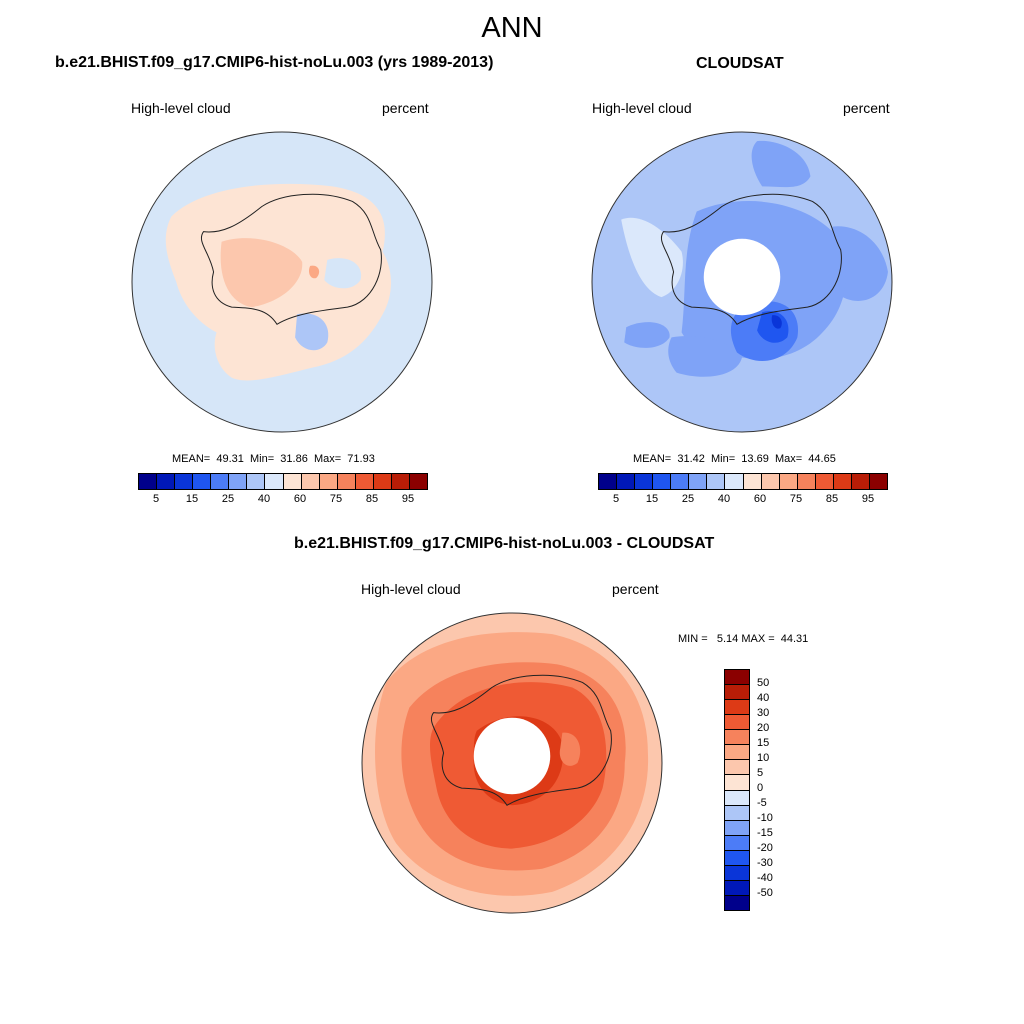  What do you see at coordinates (765, 833) in the screenshot?
I see `colorbar-tick-label: -15` at bounding box center [765, 833].